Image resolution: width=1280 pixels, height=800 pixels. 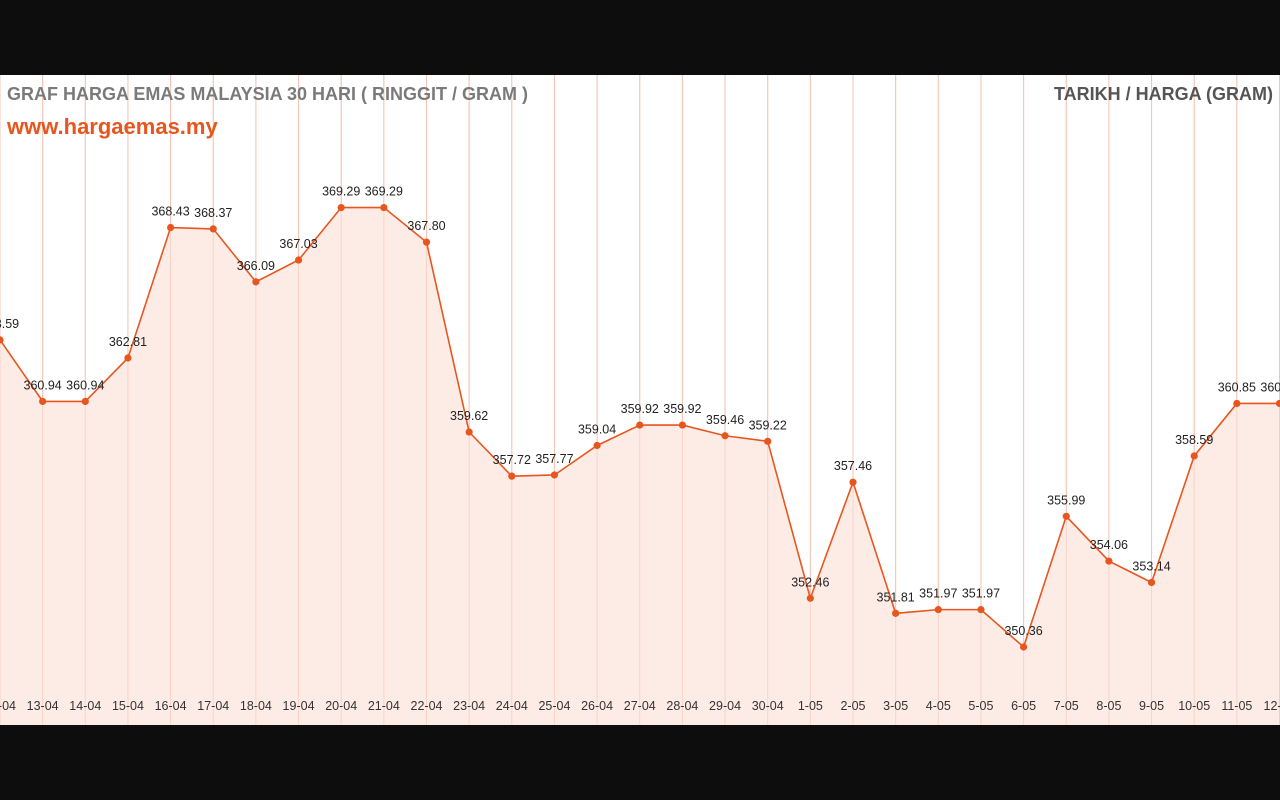 What do you see at coordinates (682, 706) in the screenshot?
I see `x-tick-label: 28-04` at bounding box center [682, 706].